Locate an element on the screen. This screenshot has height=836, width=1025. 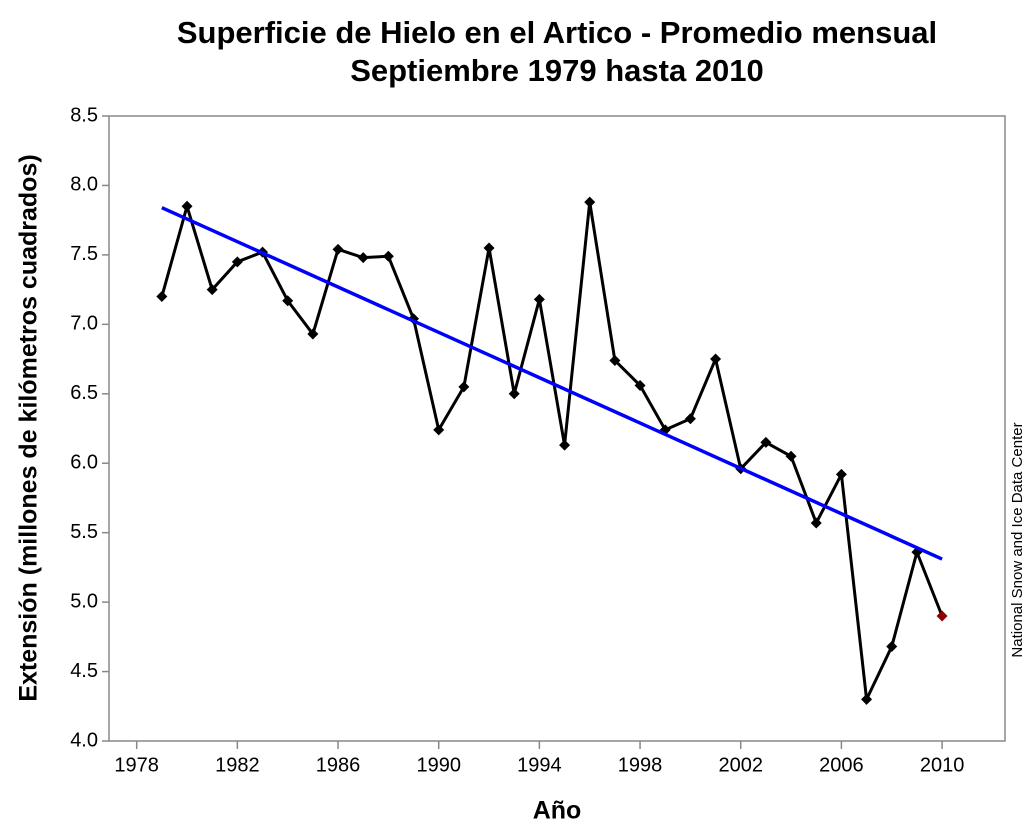
source: National Snow and Ice Data Center is located at coordinates (1017, 539).